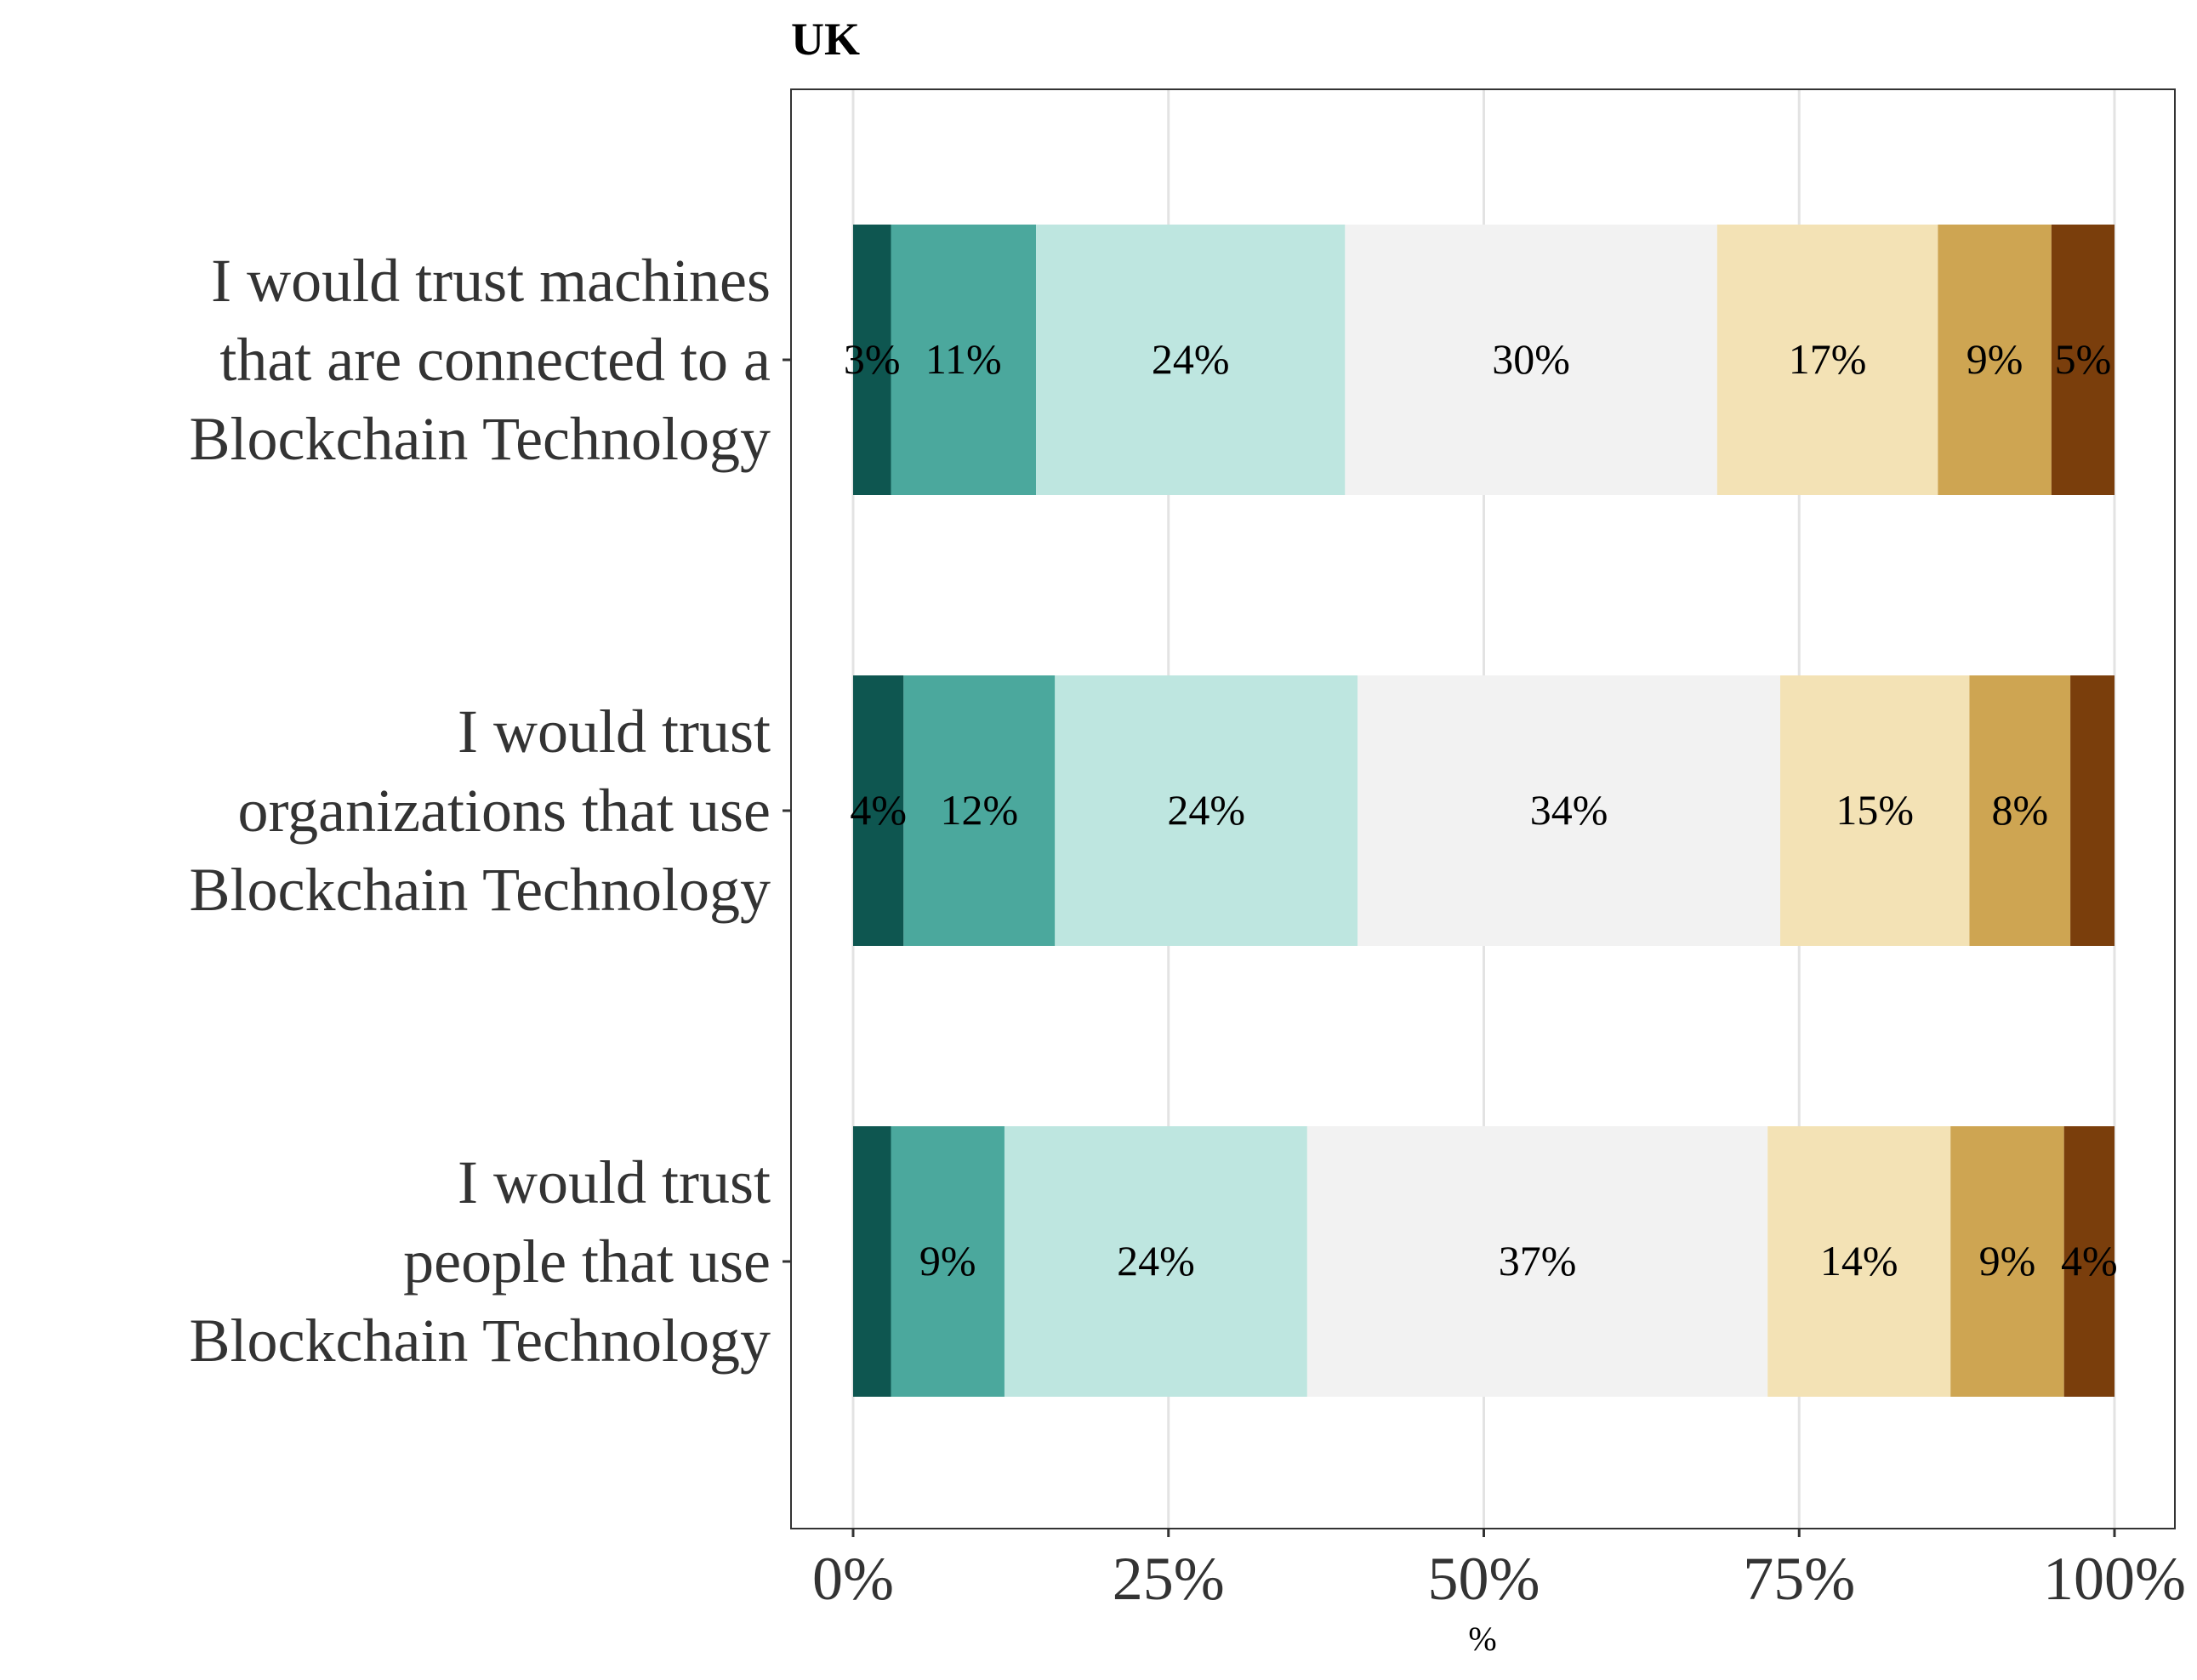  Describe the element at coordinates (1484, 1579) in the screenshot. I see `x-tick-label: 50%` at that location.